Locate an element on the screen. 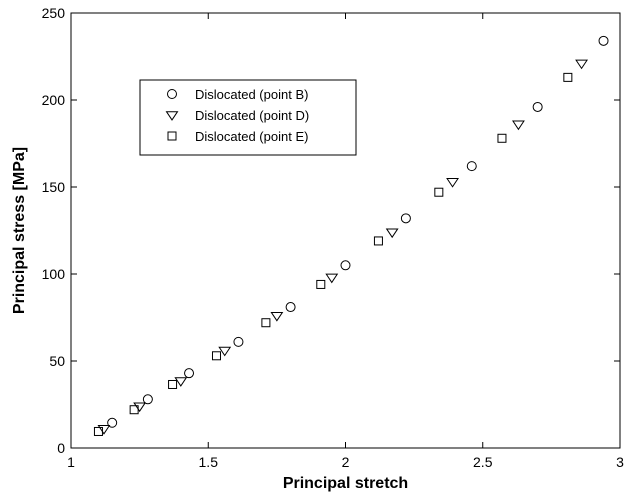 This screenshot has width=624, height=495. y-tick-label: 200 is located at coordinates (54, 100).